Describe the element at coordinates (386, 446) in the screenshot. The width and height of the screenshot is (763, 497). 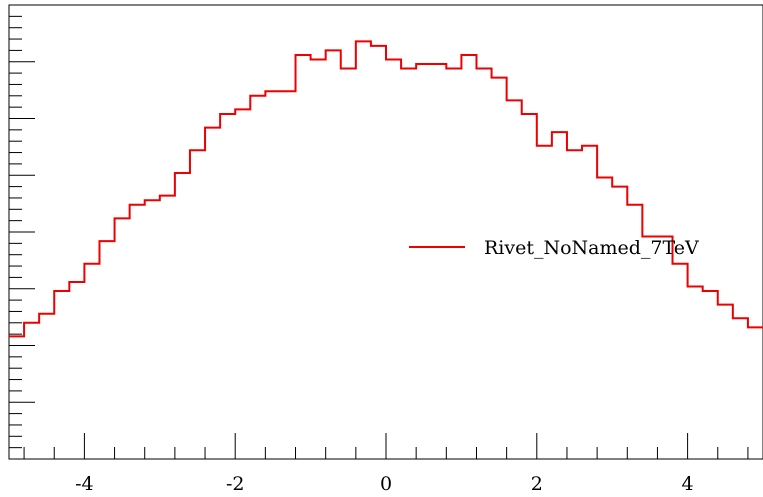
I see `x-axis-ticks` at that location.